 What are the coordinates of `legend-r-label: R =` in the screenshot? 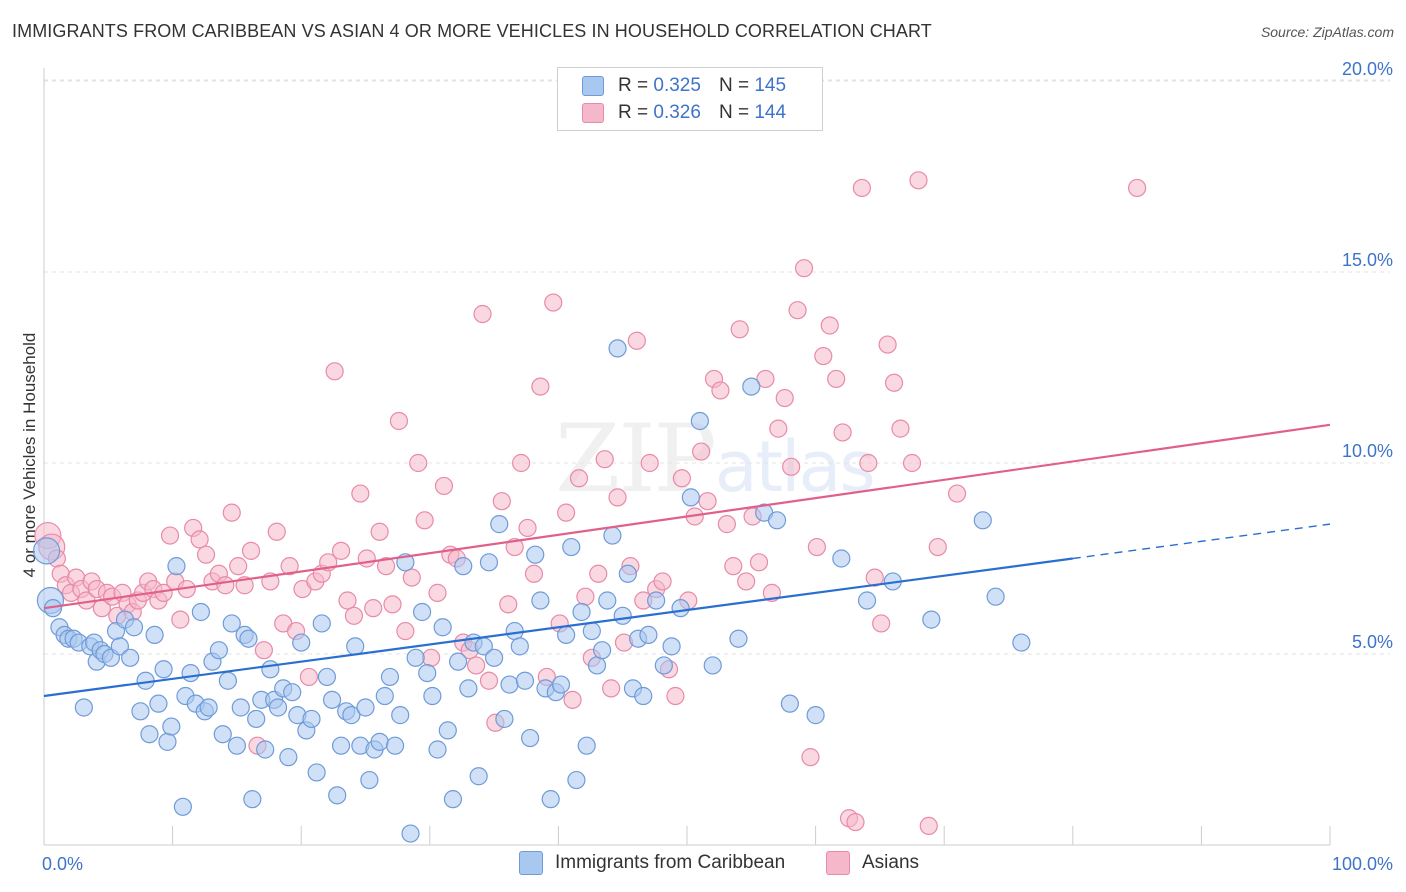 It's located at (633, 85).